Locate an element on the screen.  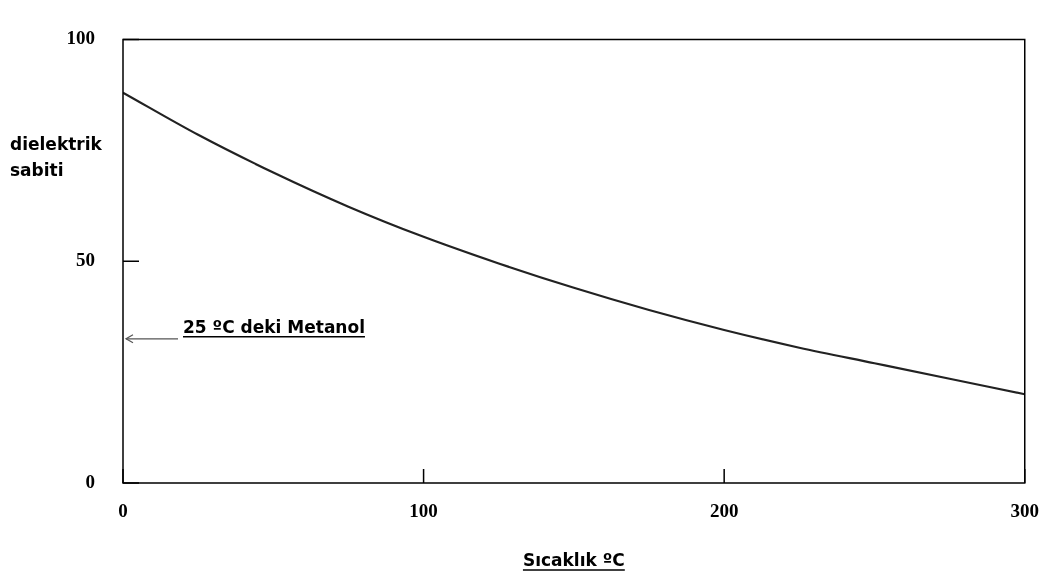
x-tick-label: 300 is located at coordinates (1024, 511).